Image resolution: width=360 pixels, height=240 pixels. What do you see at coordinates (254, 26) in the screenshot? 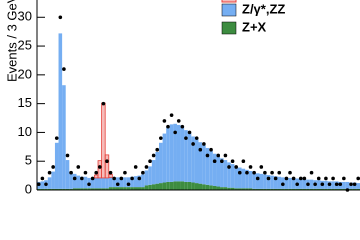
I see `legend-label: Z+X` at bounding box center [254, 26].